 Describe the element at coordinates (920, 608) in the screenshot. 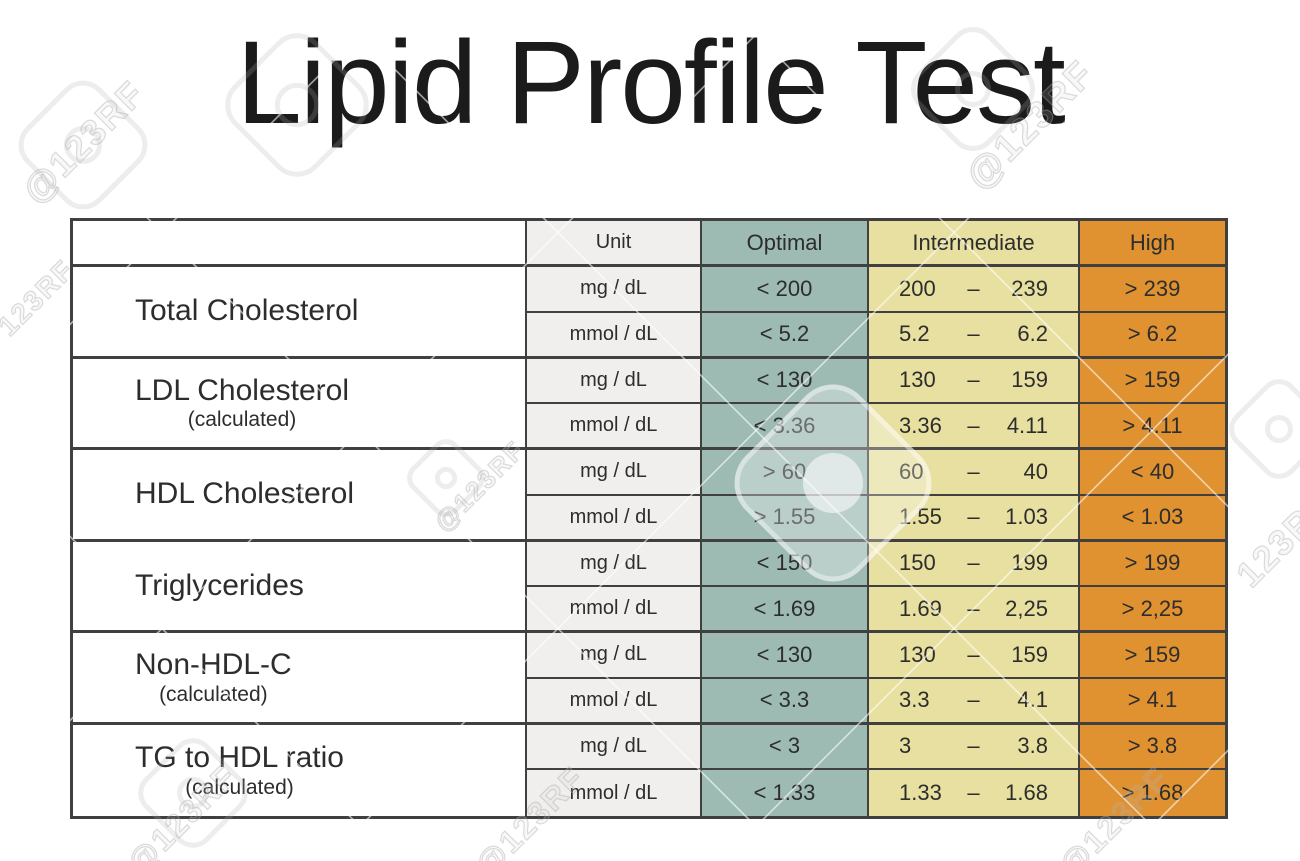

I see `range-low: 1.69` at that location.